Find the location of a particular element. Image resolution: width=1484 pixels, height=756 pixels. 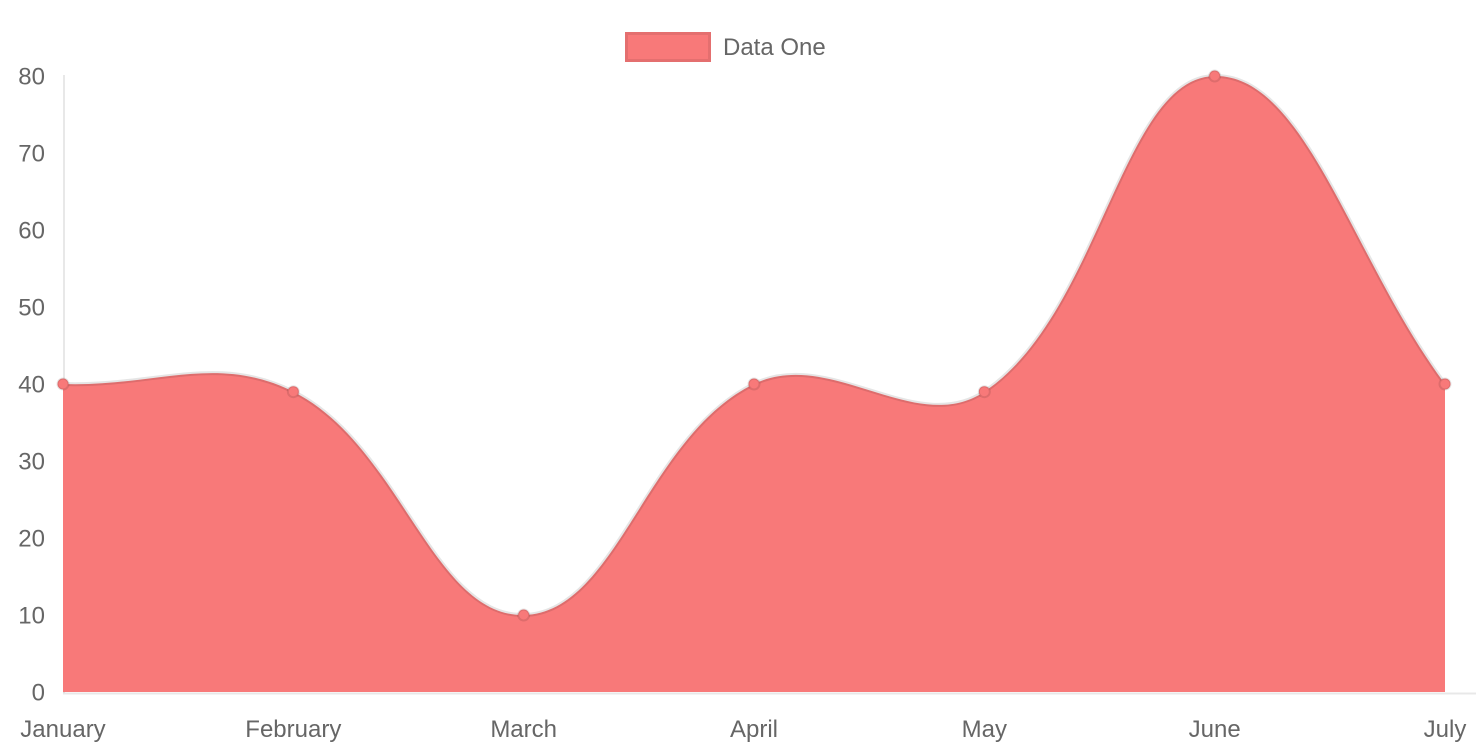

x-tick-label-may: May is located at coordinates (984, 729).